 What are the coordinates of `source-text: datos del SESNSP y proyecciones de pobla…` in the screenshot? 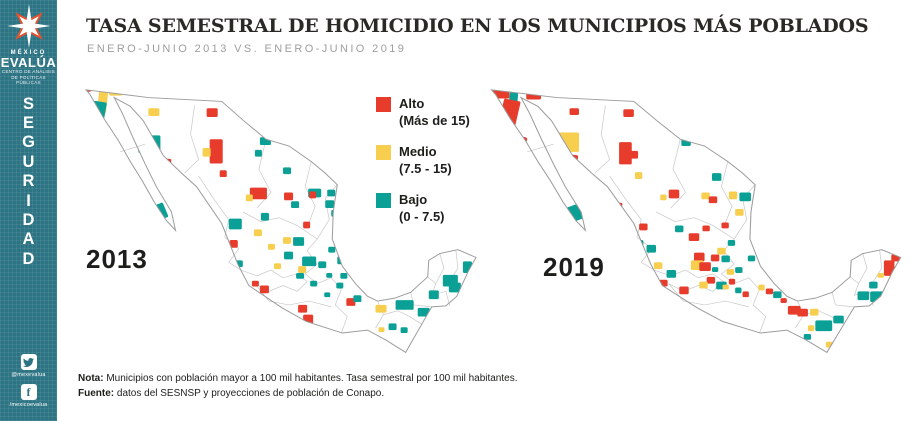 It's located at (250, 393).